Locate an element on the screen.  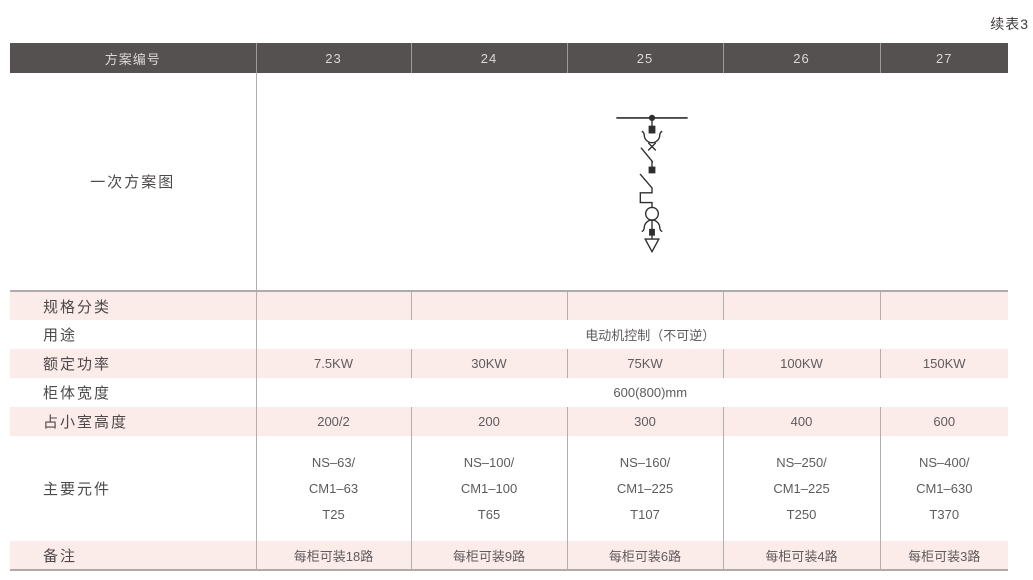
circuit-breaker-icon is located at coordinates (648, 152).